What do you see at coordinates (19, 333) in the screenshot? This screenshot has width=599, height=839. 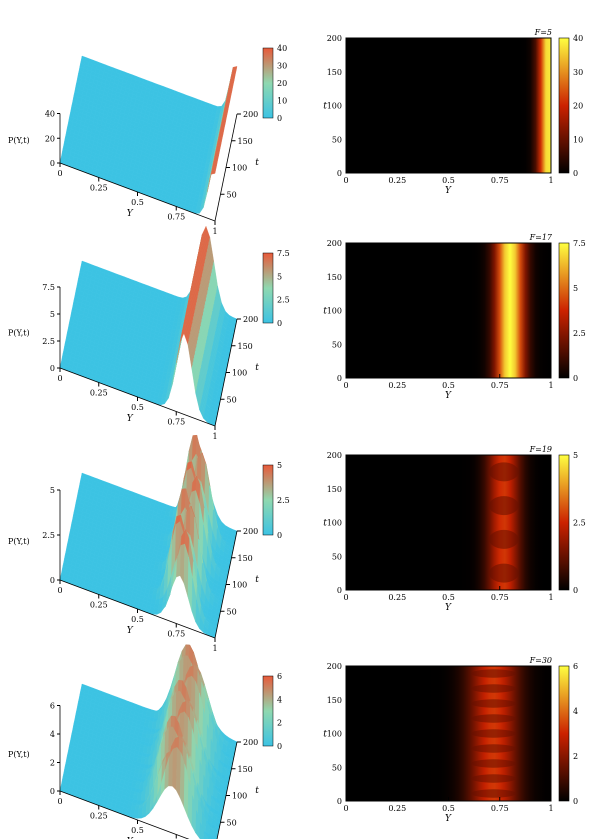 I see `z-axis-label: P(Y,t)` at bounding box center [19, 333].